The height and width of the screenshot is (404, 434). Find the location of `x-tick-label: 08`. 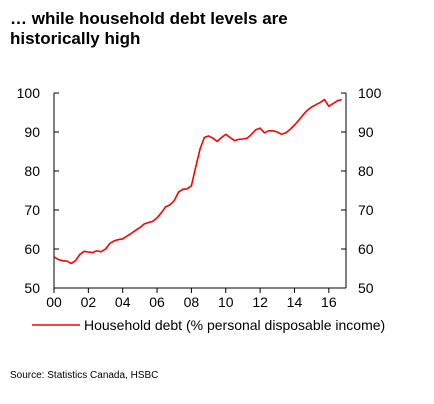

x-tick-label: 08 is located at coordinates (192, 302).